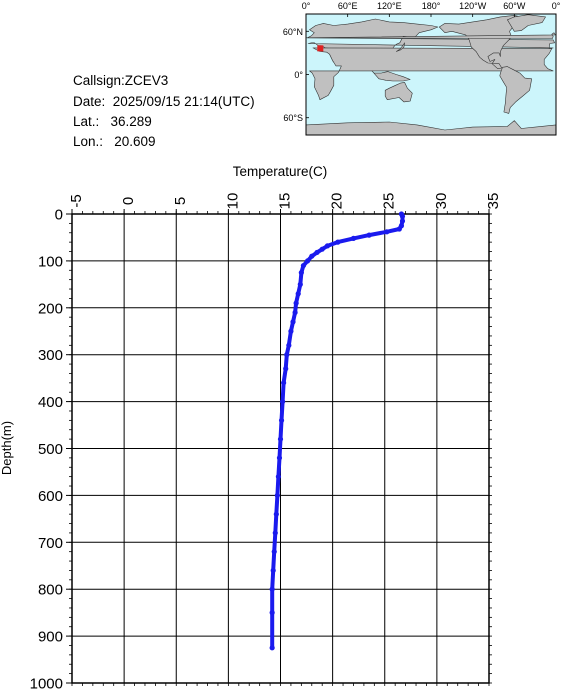  Describe the element at coordinates (50, 261) in the screenshot. I see `y-tick-label: 100` at that location.